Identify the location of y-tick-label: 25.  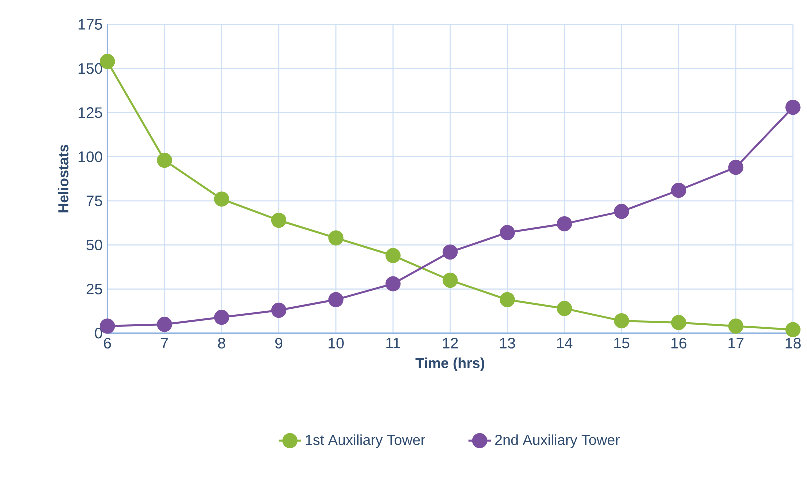
(94, 289).